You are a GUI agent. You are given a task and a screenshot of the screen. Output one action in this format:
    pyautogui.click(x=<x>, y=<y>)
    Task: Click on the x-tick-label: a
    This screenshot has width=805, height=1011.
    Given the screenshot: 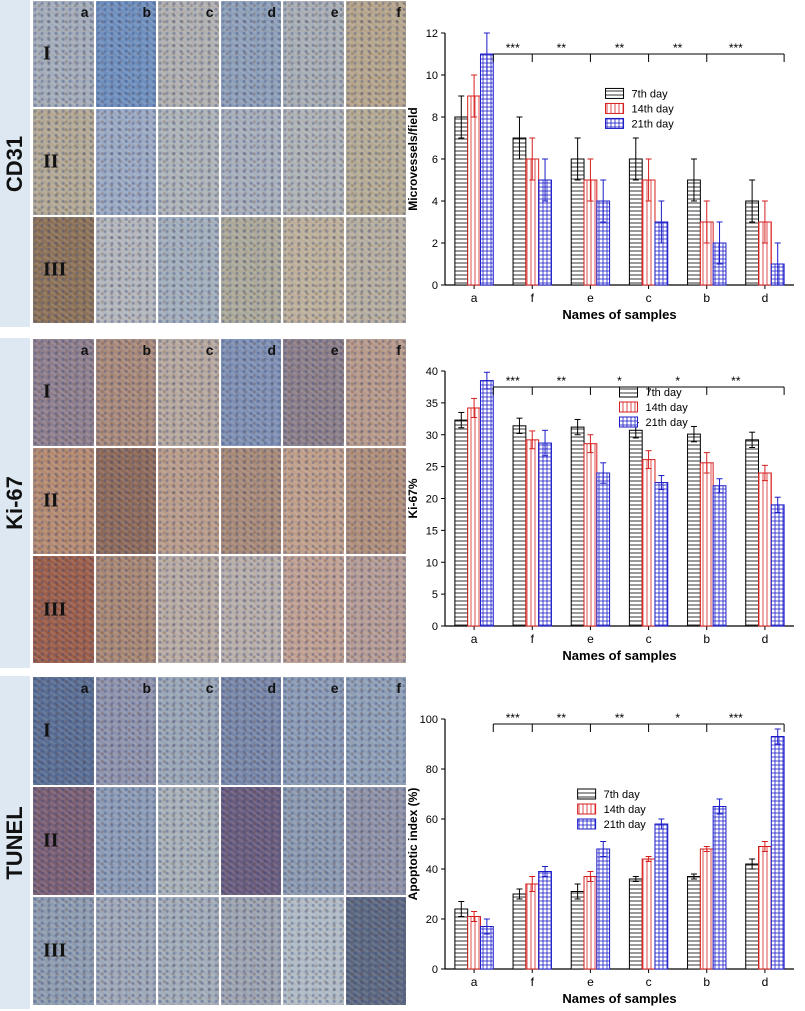 What is the action you would take?
    pyautogui.click(x=474, y=639)
    